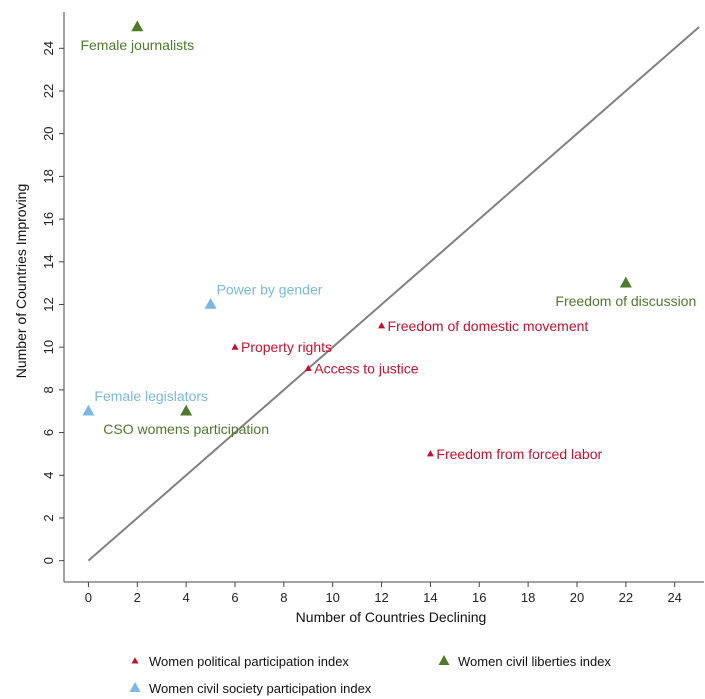 This screenshot has width=705, height=699. Describe the element at coordinates (391, 617) in the screenshot. I see `x-axis-title: Number of Countries Declining` at that location.